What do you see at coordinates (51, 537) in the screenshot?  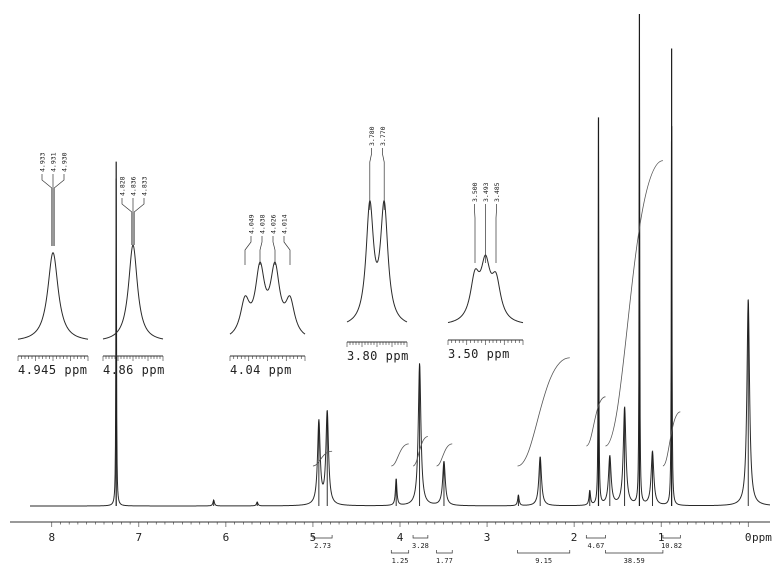 I see `x-tick-label-8: 8` at bounding box center [51, 537].